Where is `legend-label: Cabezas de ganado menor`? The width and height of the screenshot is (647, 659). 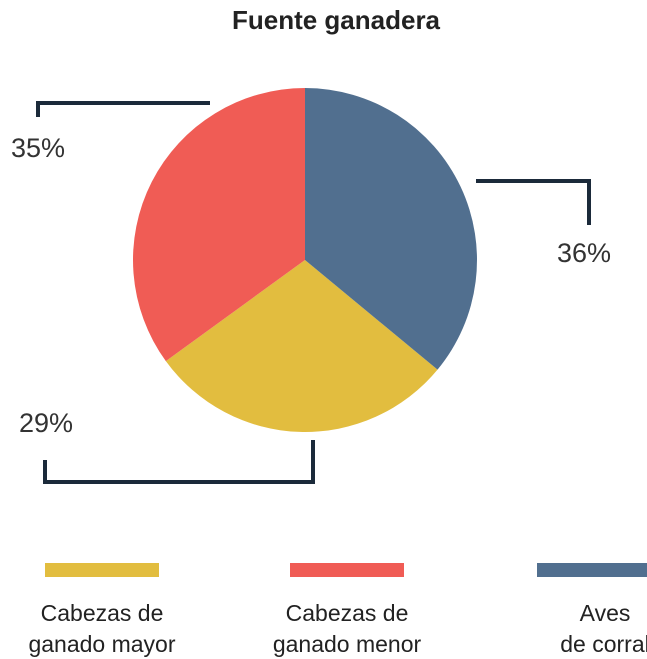 legend-label: Cabezas de ganado menor is located at coordinates (347, 628).